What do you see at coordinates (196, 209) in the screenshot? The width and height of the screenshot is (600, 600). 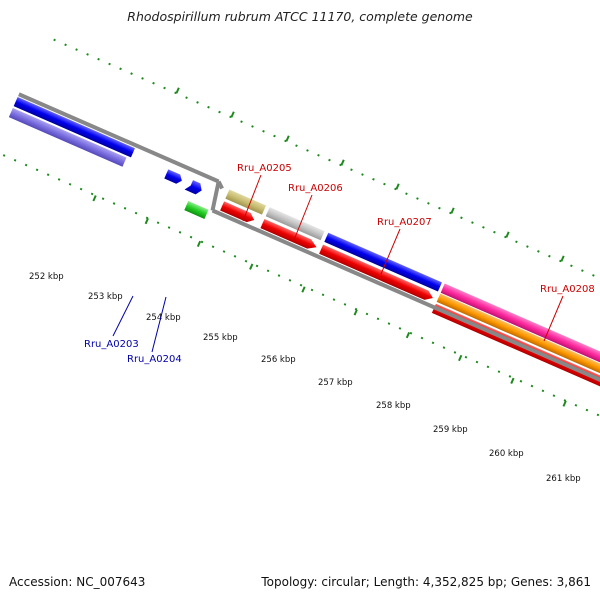 I see `gene-rru-a0204` at bounding box center [196, 209].